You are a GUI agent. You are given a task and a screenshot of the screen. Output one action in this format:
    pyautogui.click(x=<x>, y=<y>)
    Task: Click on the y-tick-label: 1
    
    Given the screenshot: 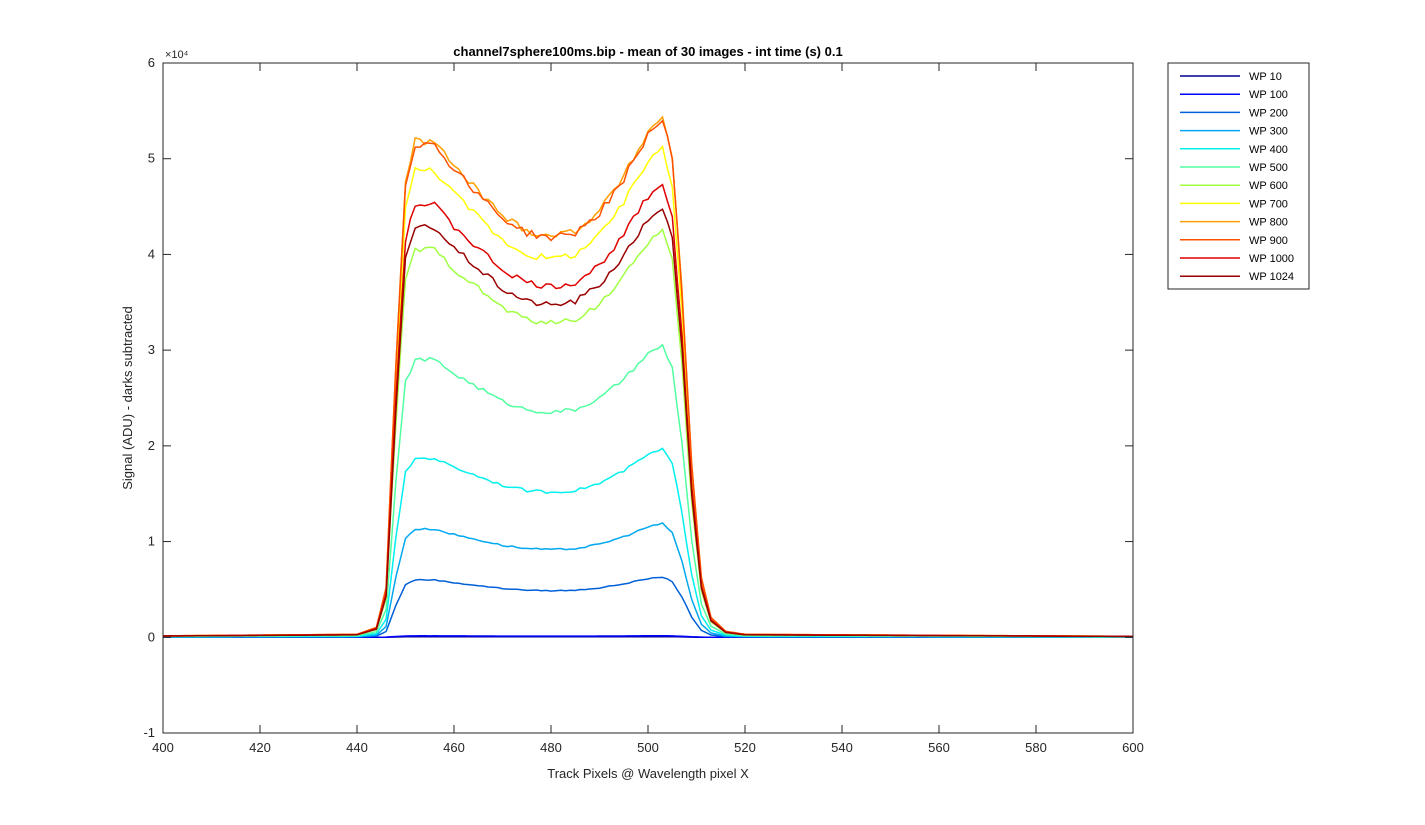 What is the action you would take?
    pyautogui.click(x=151, y=541)
    